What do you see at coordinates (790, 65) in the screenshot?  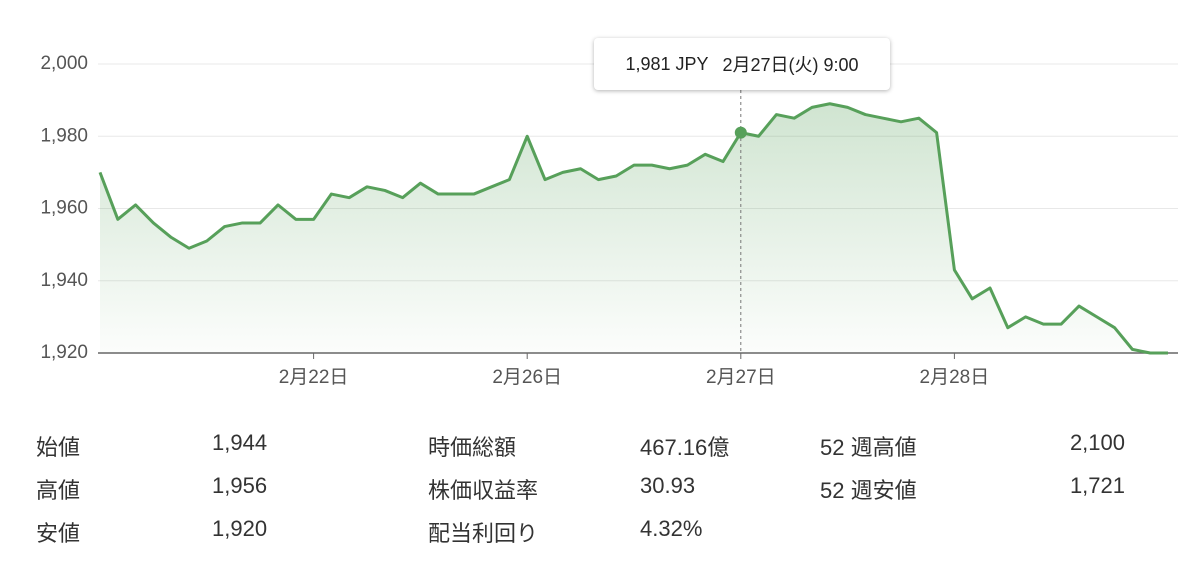 I see `tooltip-time: 2月27日(火) 9:00` at bounding box center [790, 65].